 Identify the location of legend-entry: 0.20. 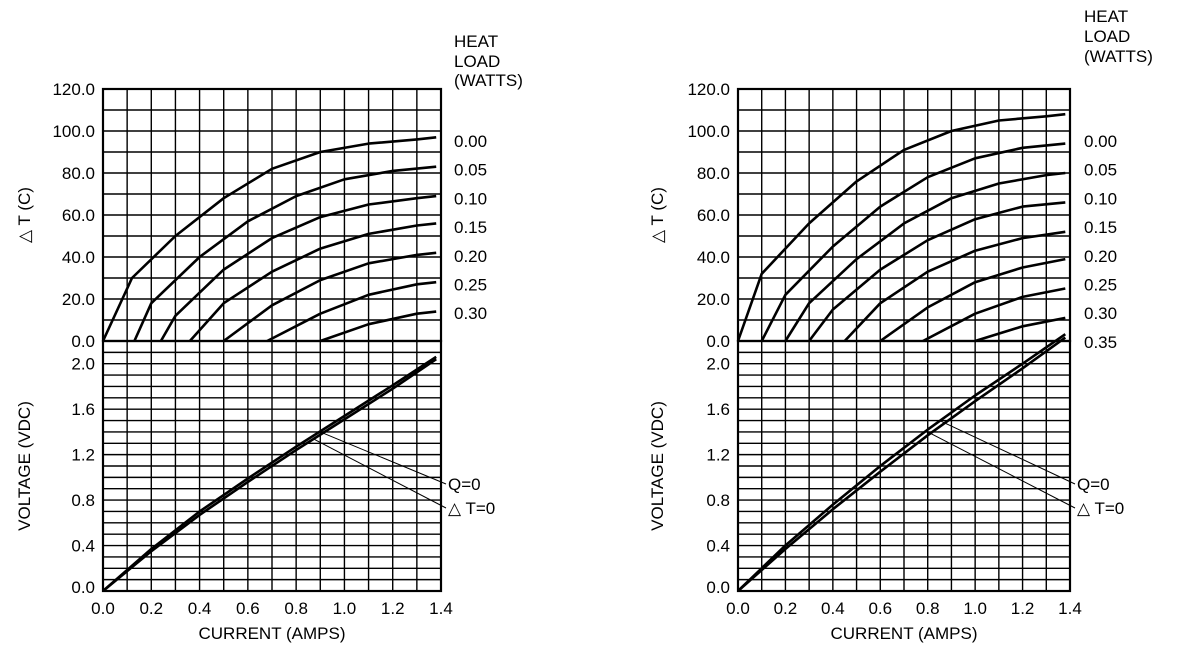
(1100, 256).